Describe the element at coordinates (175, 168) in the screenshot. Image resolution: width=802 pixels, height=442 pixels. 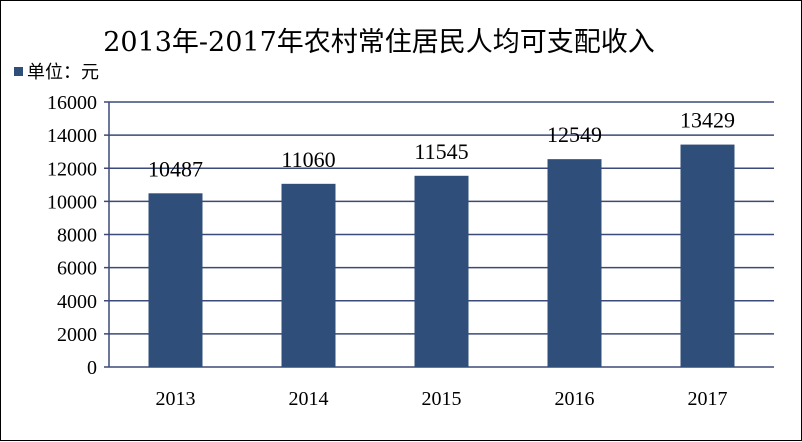
I see `data-label: 10487` at that location.